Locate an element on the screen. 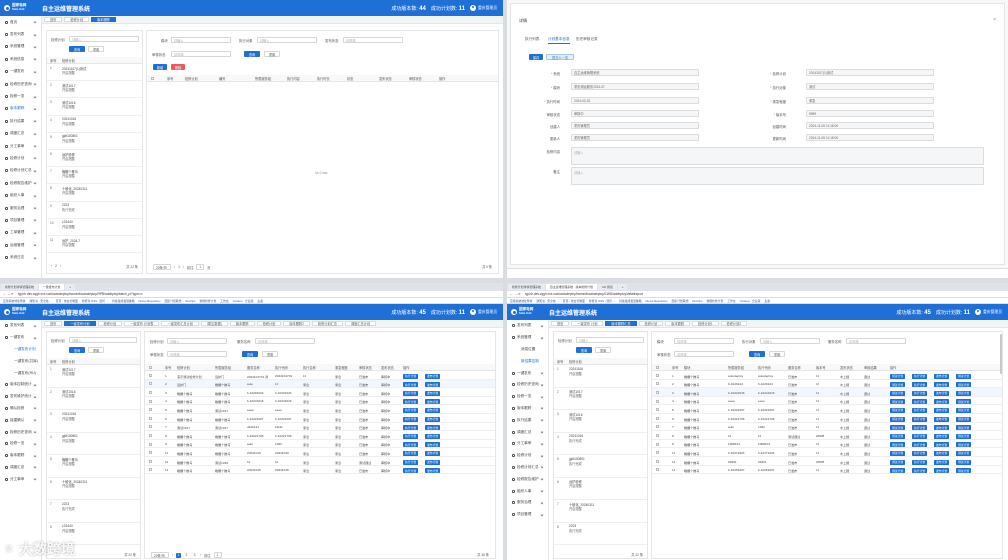 The width and height of the screenshot is (1008, 560). tab-0: 首页 is located at coordinates (53, 323).